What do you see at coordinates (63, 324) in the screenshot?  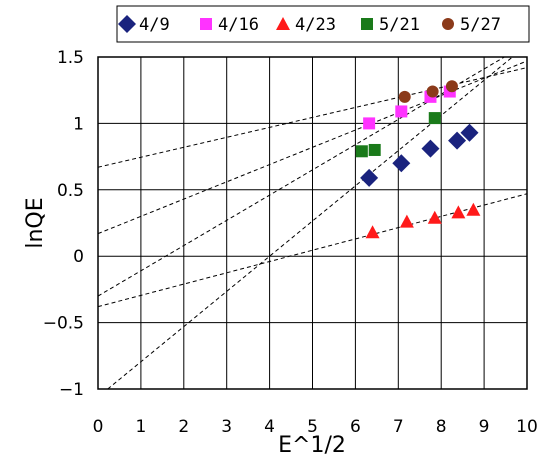 I see `y-tick-label: −0.5` at bounding box center [63, 324].